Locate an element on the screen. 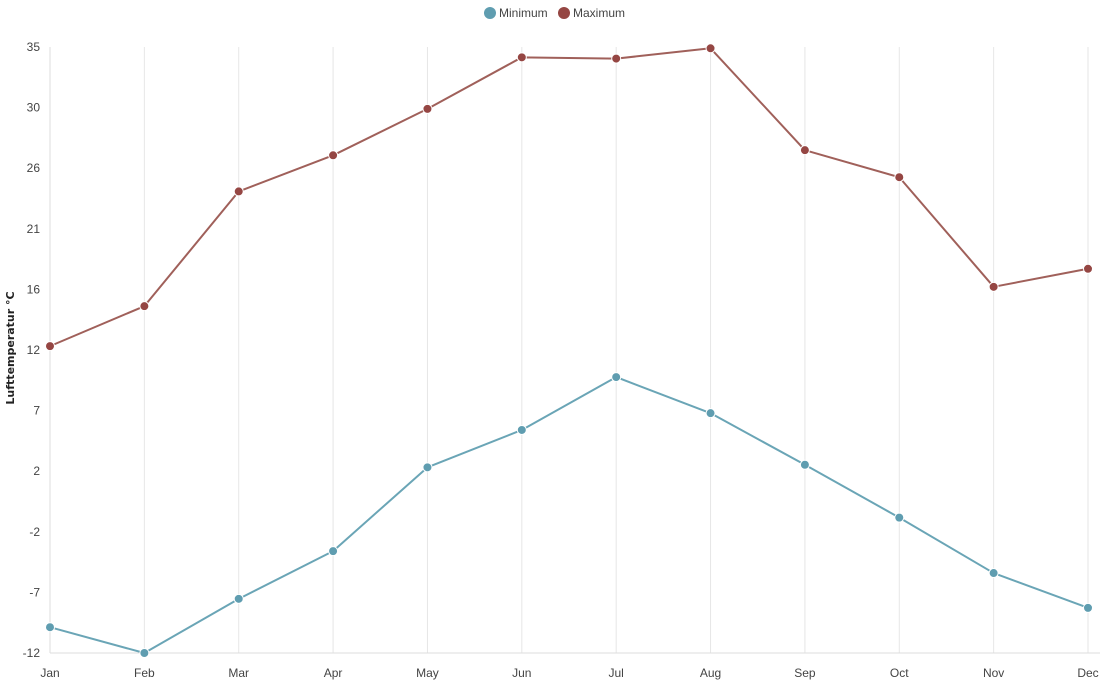 This screenshot has width=1110, height=689. y-tick-label: 7 is located at coordinates (36, 411).